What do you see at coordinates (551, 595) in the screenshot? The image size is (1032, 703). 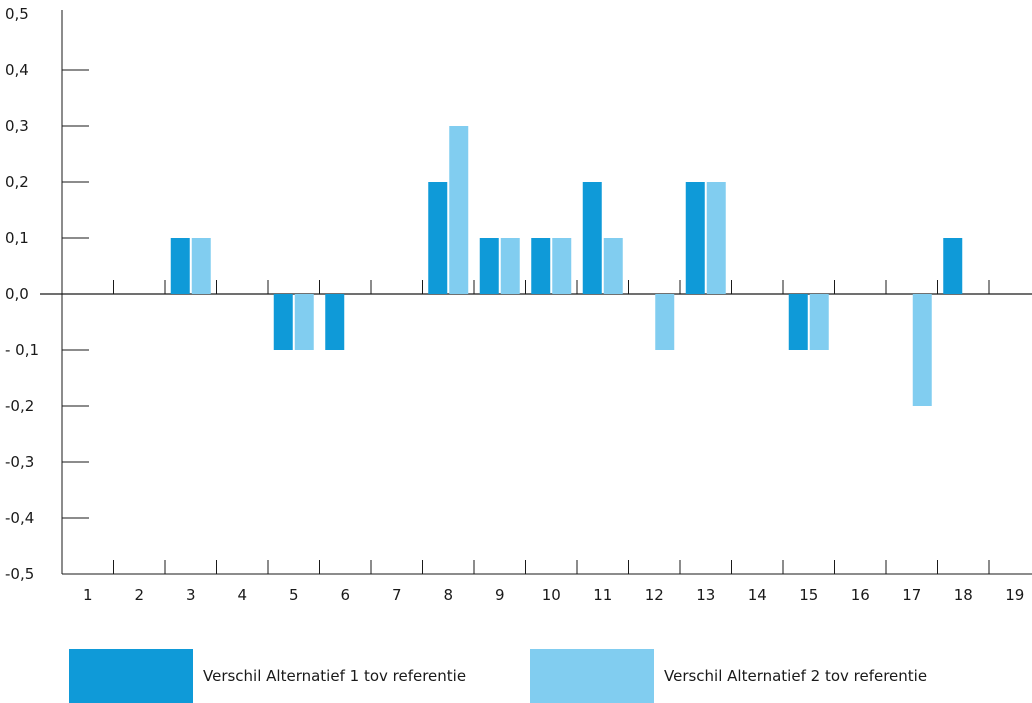 I see `x-tick-label: 10` at bounding box center [551, 595].